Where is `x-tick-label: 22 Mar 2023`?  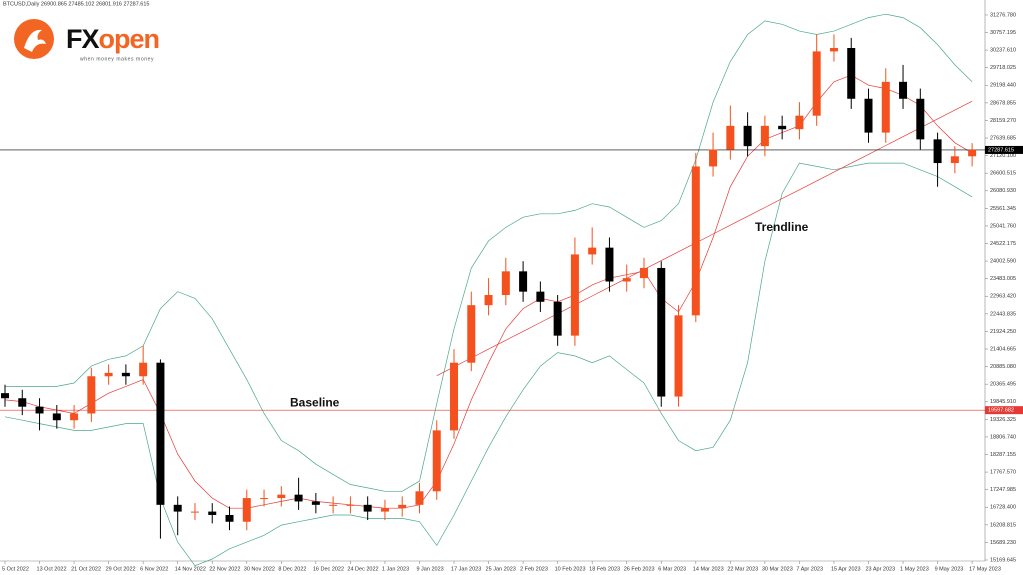 x-tick-label: 22 Mar 2023 is located at coordinates (742, 569).